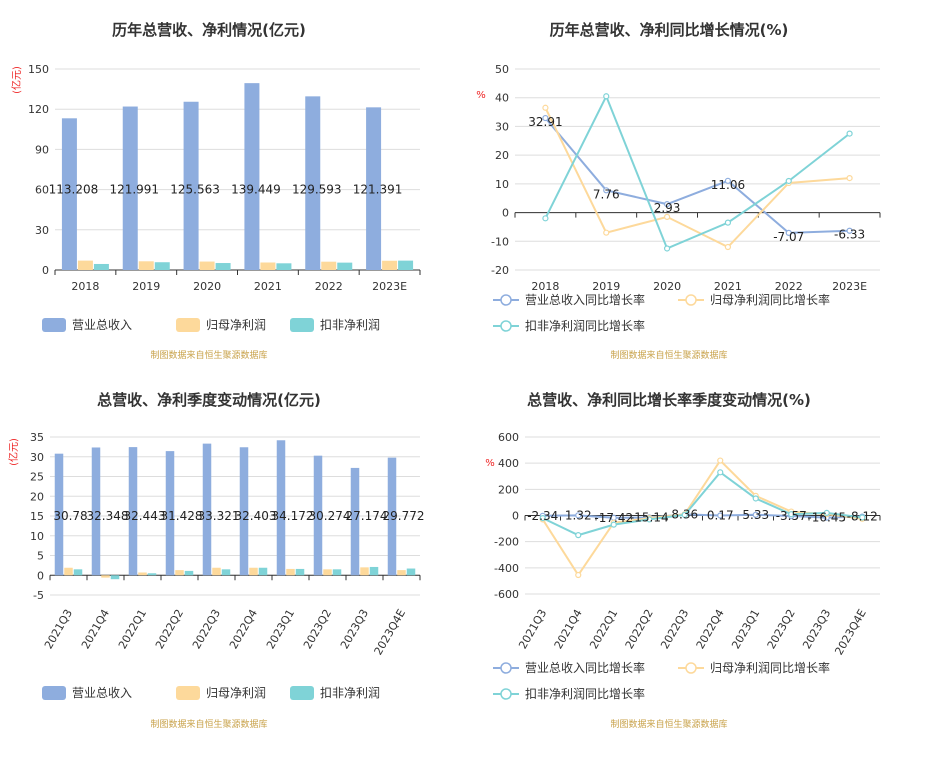  What do you see at coordinates (568, 629) in the screenshot?
I see `x-tick-label: 2021Q4` at bounding box center [568, 629].